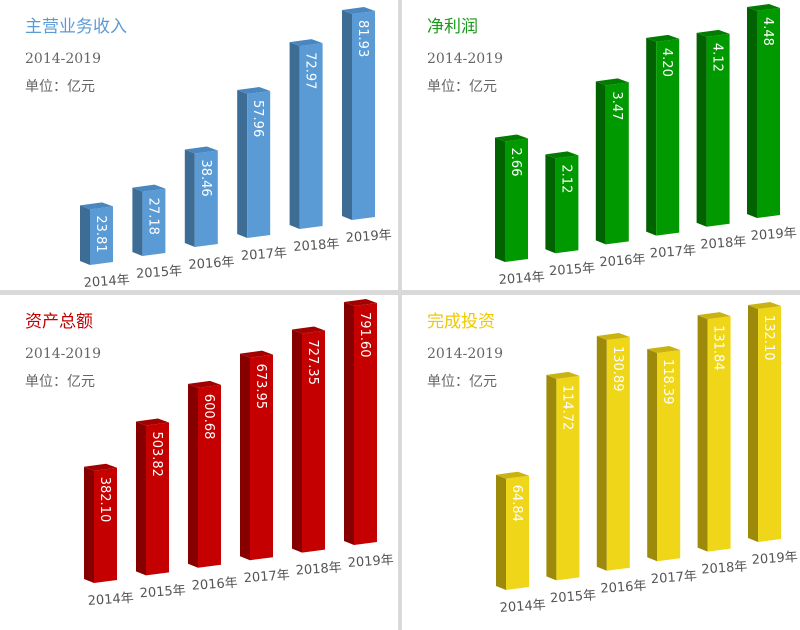 The image size is (800, 630). Describe the element at coordinates (718, 348) in the screenshot. I see `data-label: 131.84` at that location.